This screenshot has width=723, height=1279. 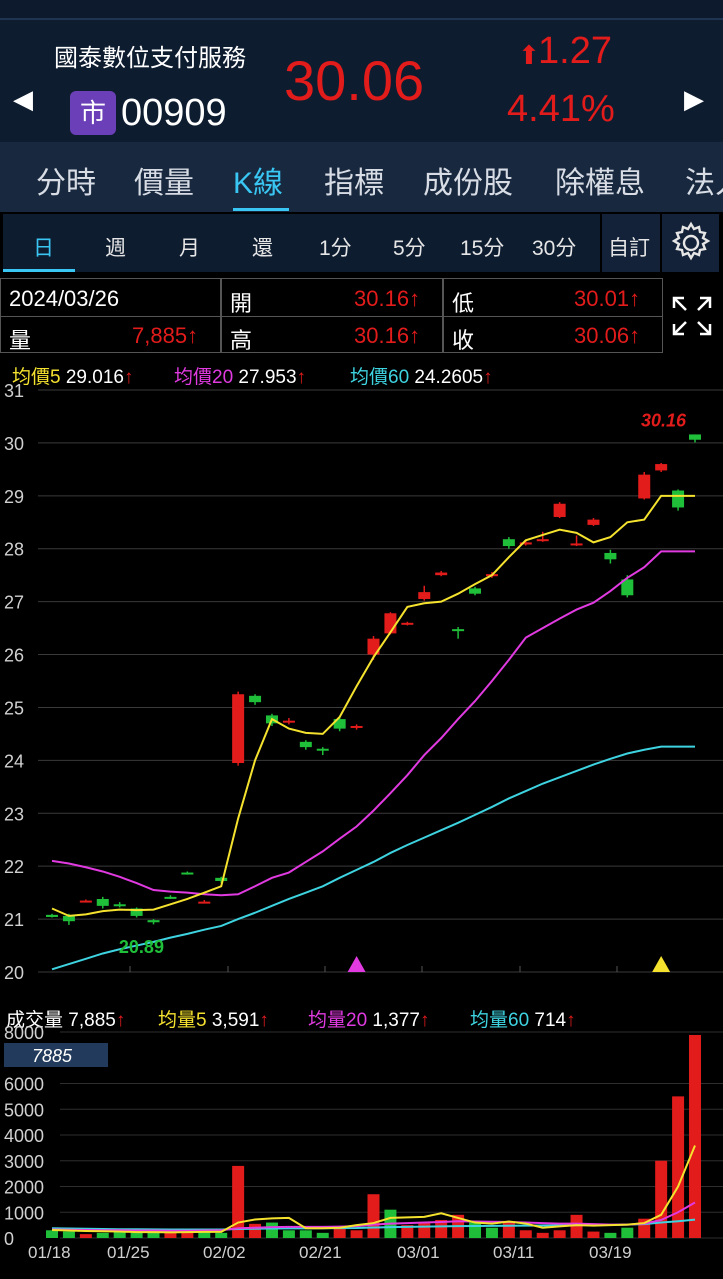 What do you see at coordinates (692, 316) in the screenshot?
I see `fullscreen-icon` at bounding box center [692, 316].